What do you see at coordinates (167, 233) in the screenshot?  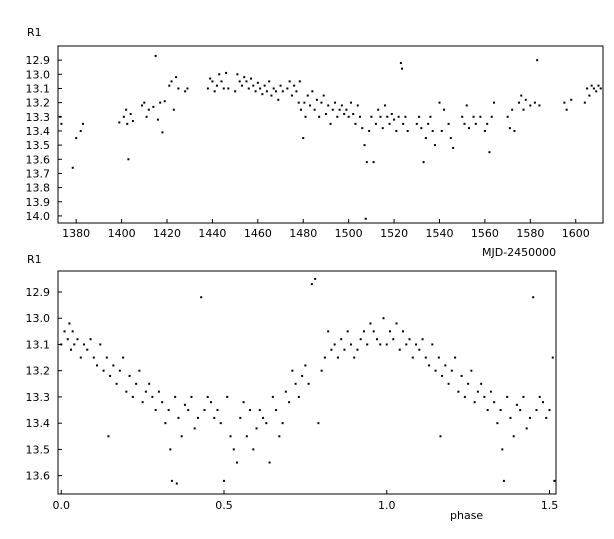 I see `x-tick-label: 1420` at bounding box center [167, 233].